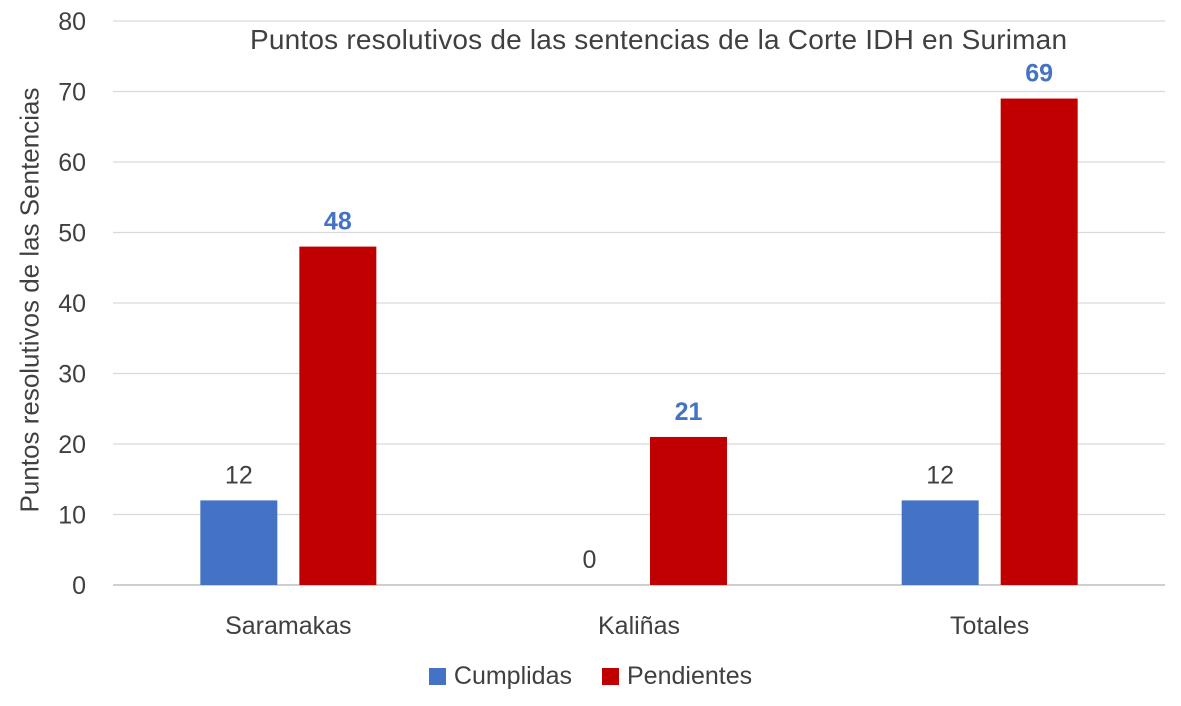 The height and width of the screenshot is (706, 1181). Describe the element at coordinates (72, 93) in the screenshot. I see `y-tick-label: 70` at that location.